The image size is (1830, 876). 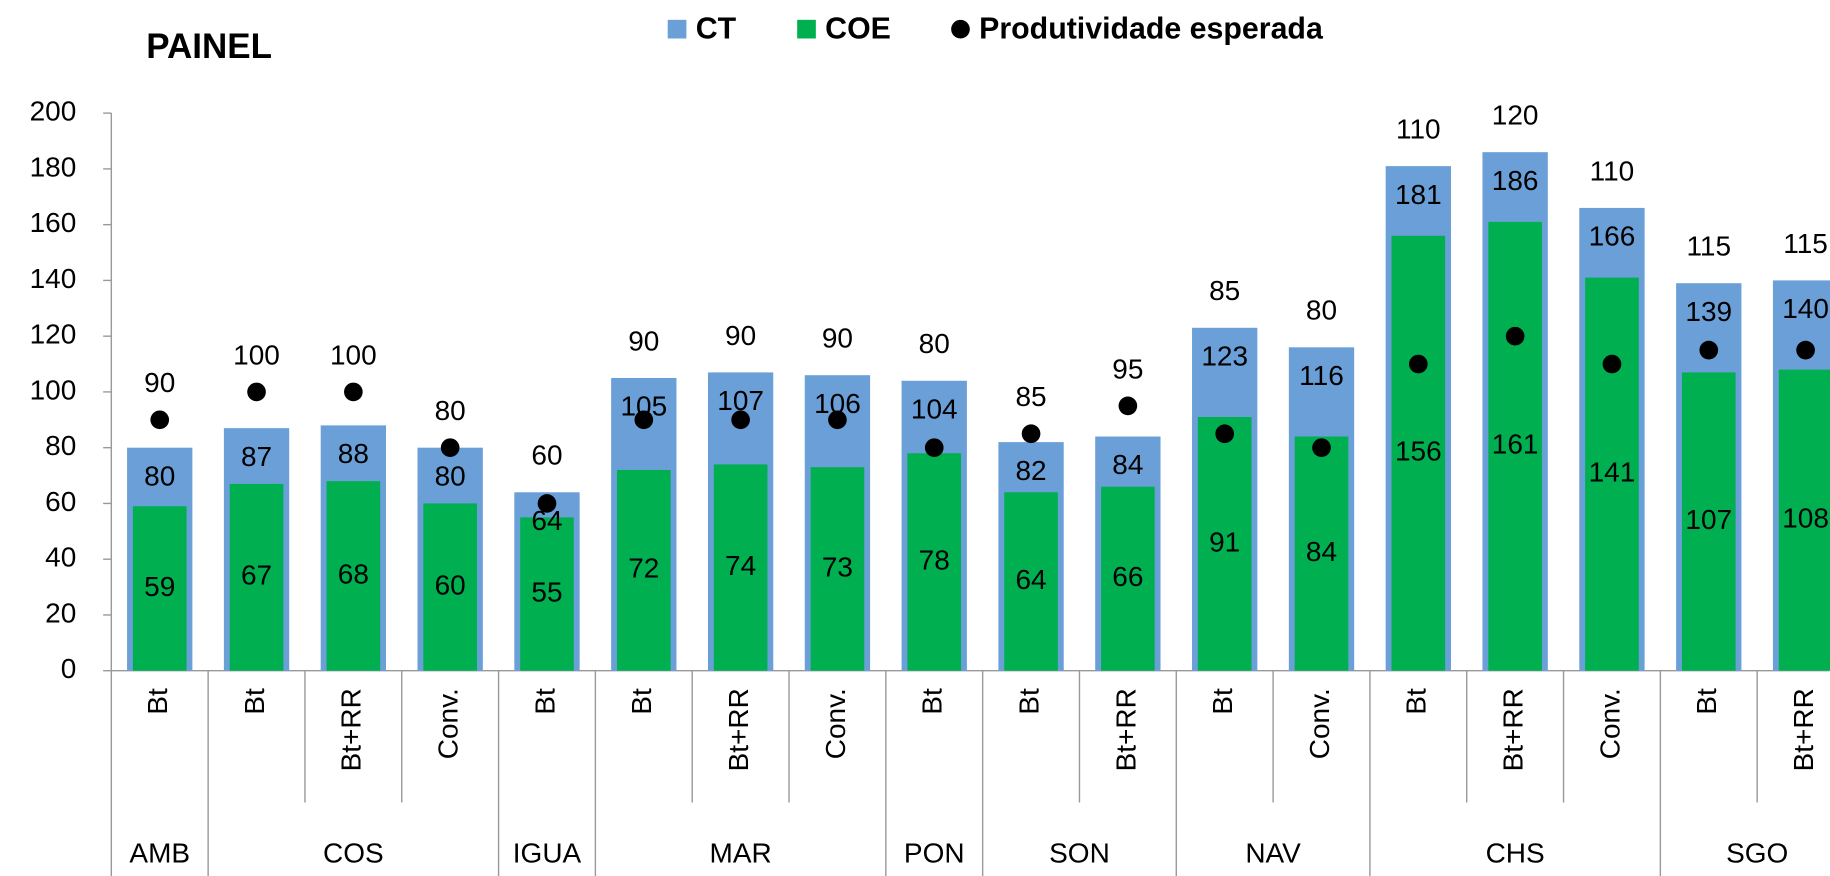 What do you see at coordinates (1757, 852) in the screenshot?
I see `group-label: SGO` at bounding box center [1757, 852].